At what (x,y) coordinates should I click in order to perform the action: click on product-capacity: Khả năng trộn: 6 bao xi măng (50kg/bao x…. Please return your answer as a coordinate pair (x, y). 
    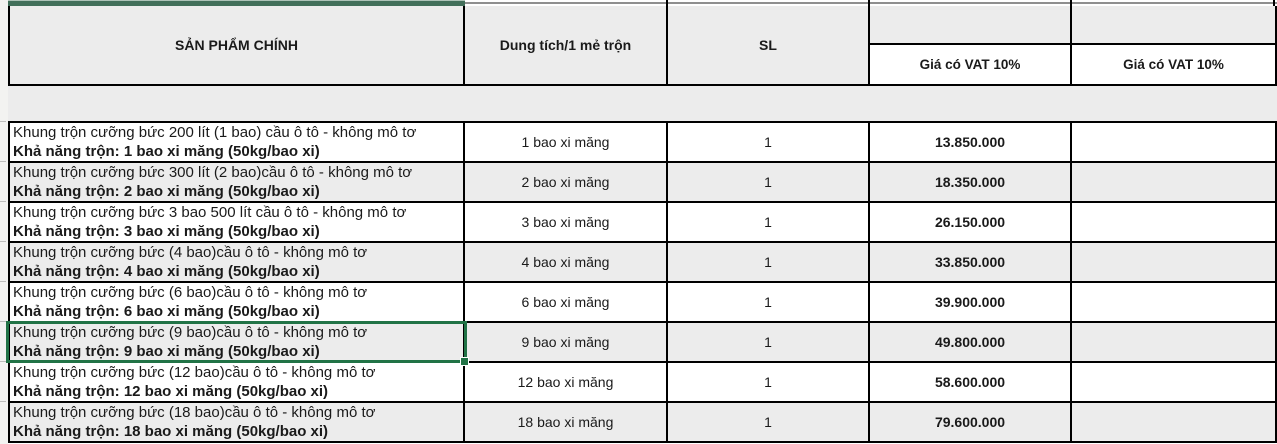
    Looking at the image, I should click on (166, 311).